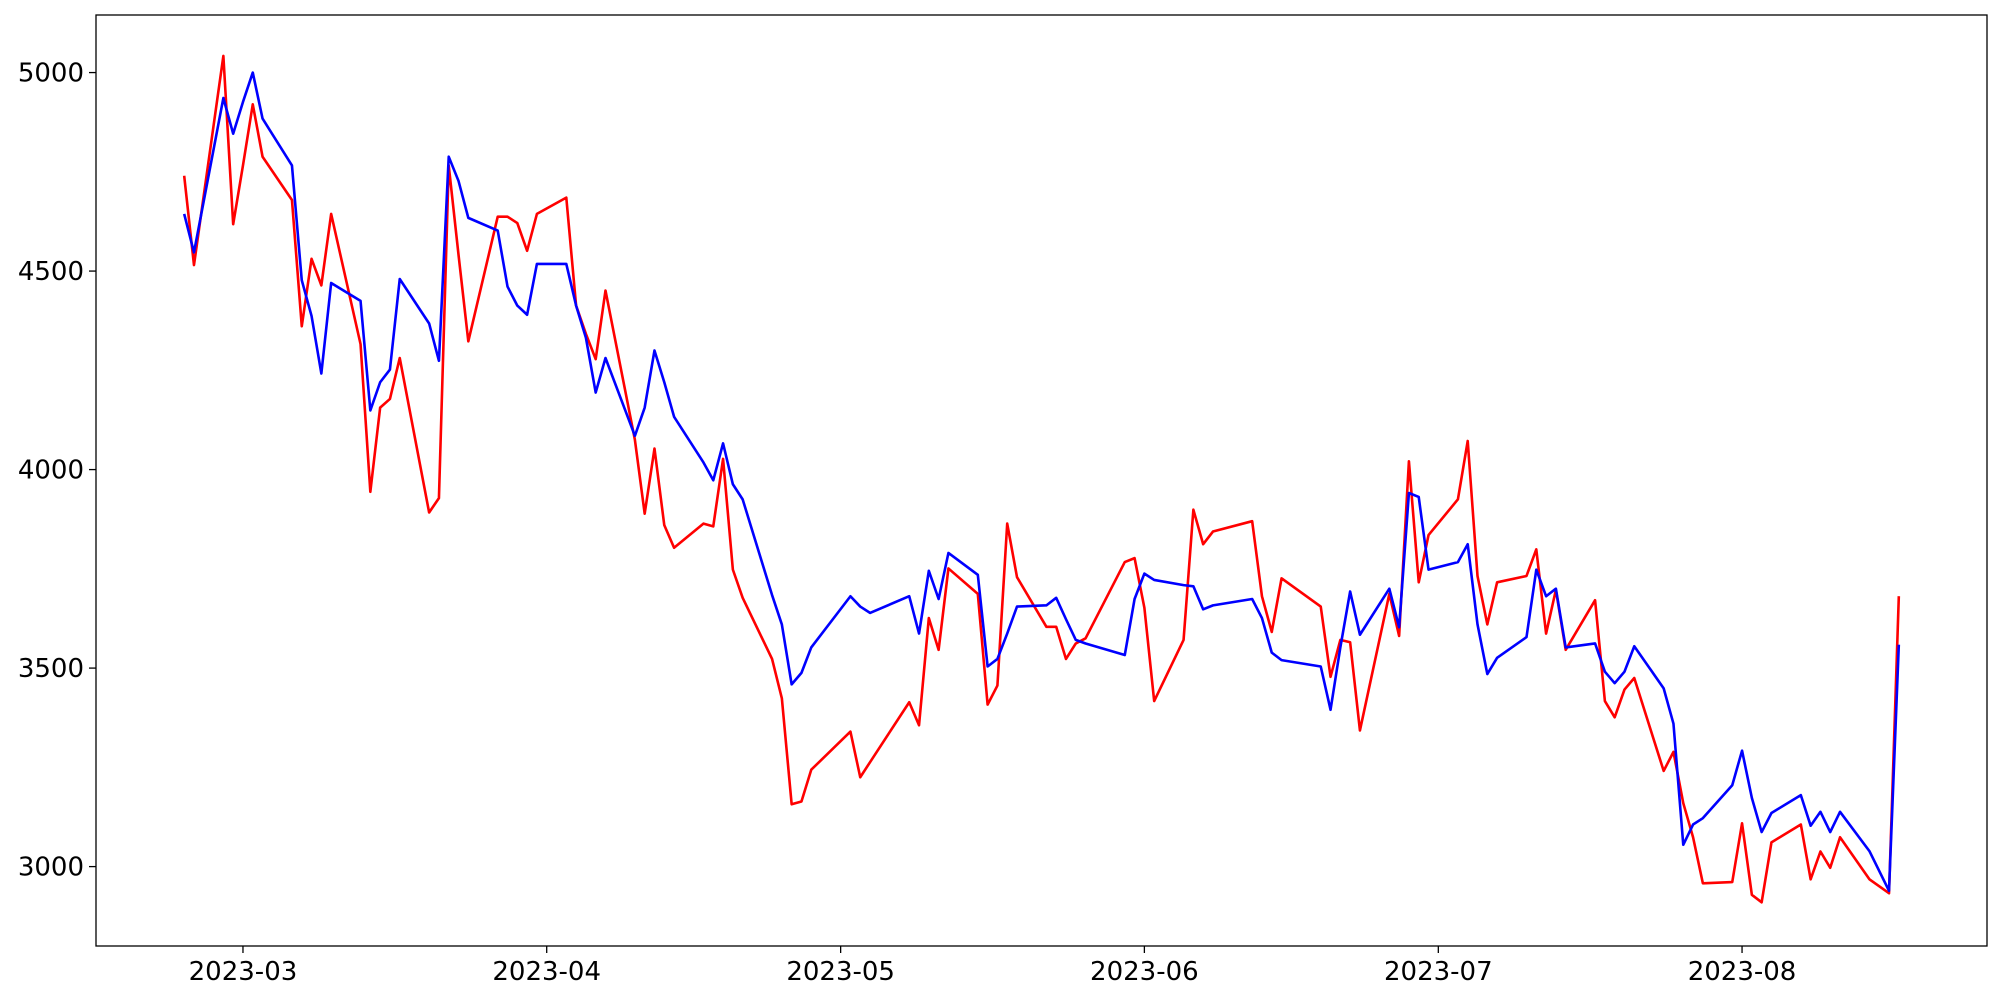 The image size is (2000, 1000). I want to click on x-tick-label: 2023-08, so click(1742, 972).